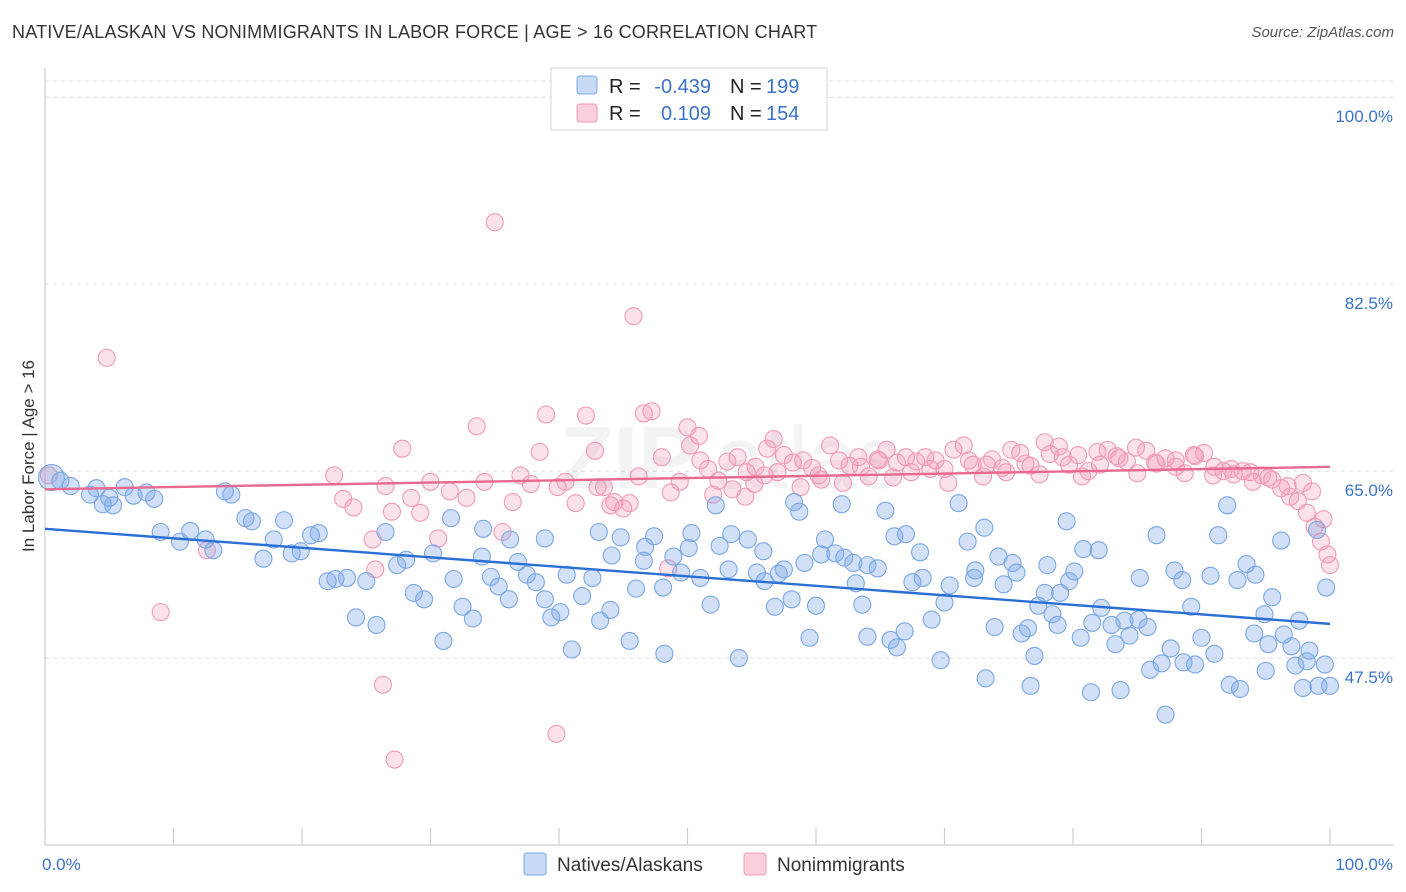 The height and width of the screenshot is (892, 1406). I want to click on bottom-legend: Natives/Alaskans Nonimmigrants, so click(714, 864).